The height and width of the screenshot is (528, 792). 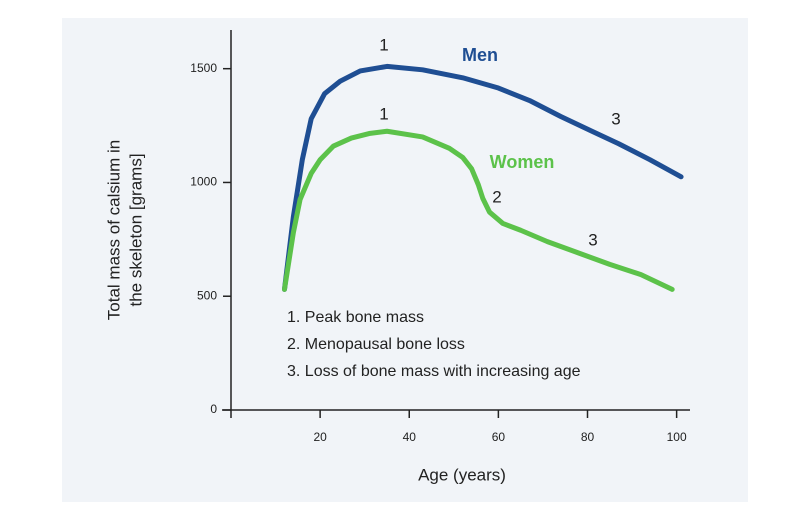 I want to click on legend-label: Women, so click(x=522, y=162).